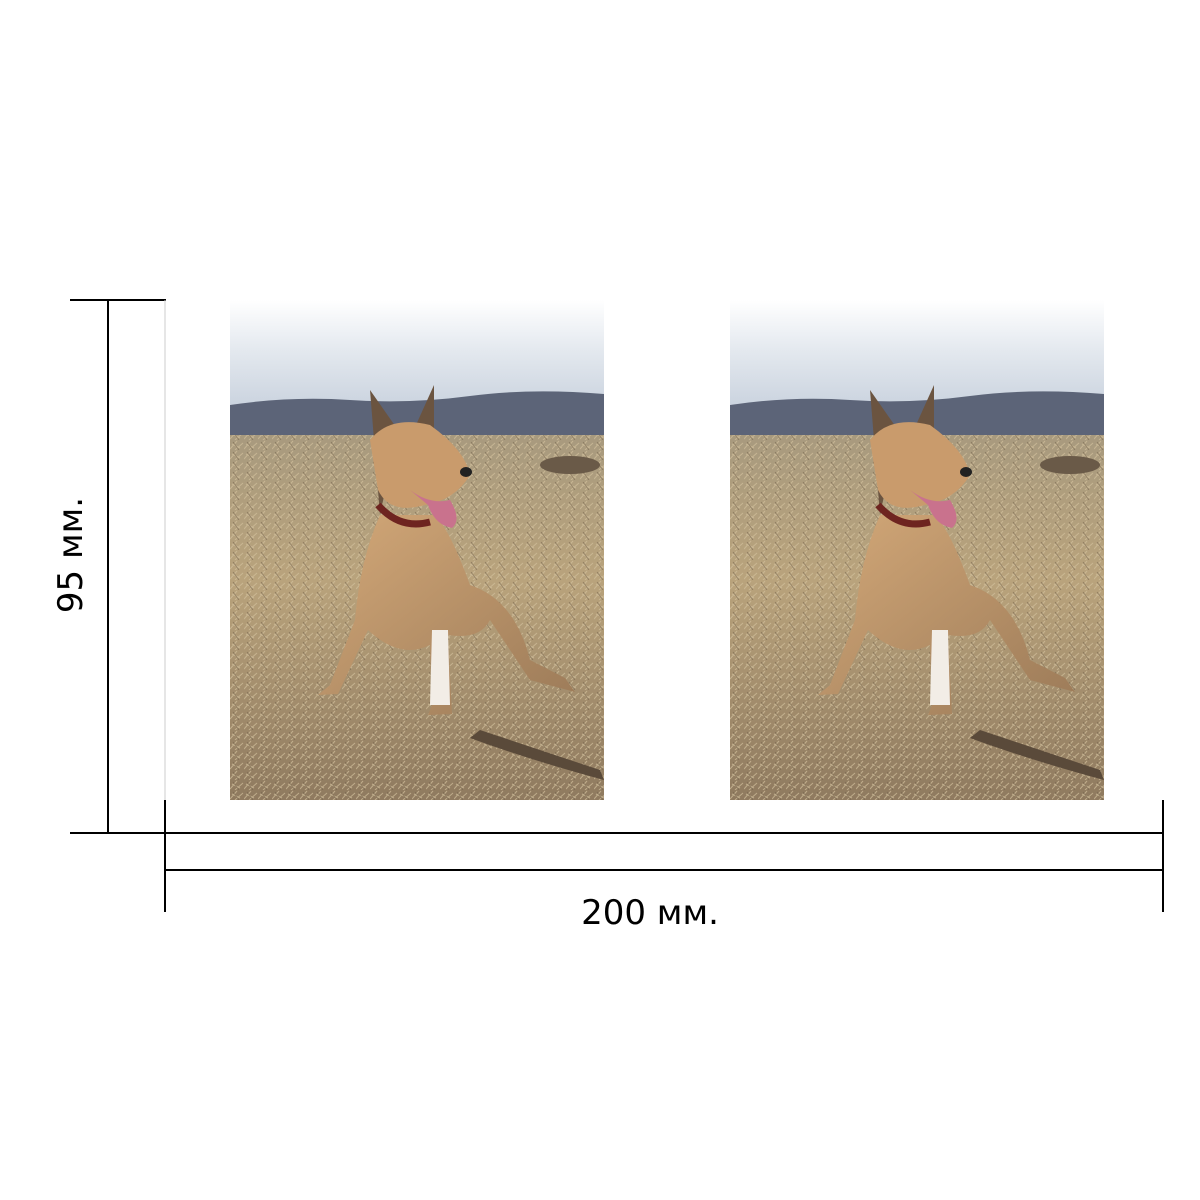 The image size is (1200, 1200). Describe the element at coordinates (118, 566) in the screenshot. I see `height-dimension` at that location.